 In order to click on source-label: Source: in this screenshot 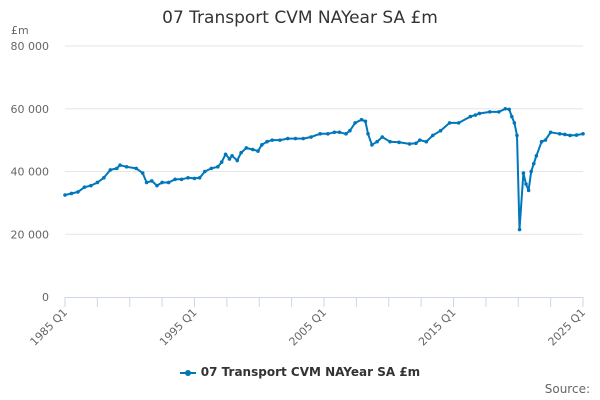, I will do `click(567, 389)`.